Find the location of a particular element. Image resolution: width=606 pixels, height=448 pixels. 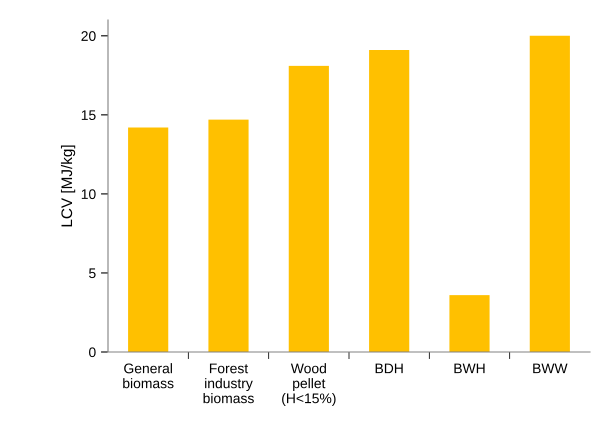

y-axis-title: LCV [MJ/kg] is located at coordinates (68, 185).